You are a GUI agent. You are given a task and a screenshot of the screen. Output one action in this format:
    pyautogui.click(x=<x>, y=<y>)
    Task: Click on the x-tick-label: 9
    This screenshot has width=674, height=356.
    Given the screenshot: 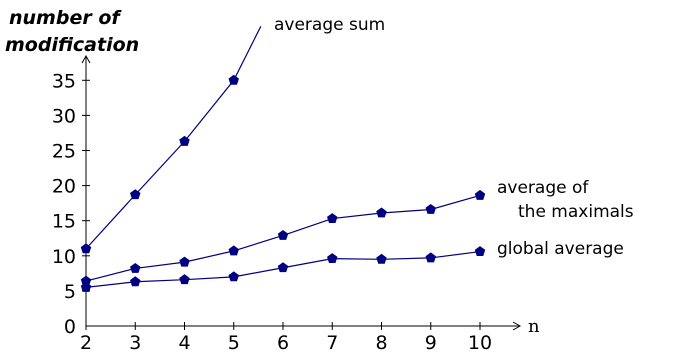 What is the action you would take?
    pyautogui.click(x=431, y=343)
    